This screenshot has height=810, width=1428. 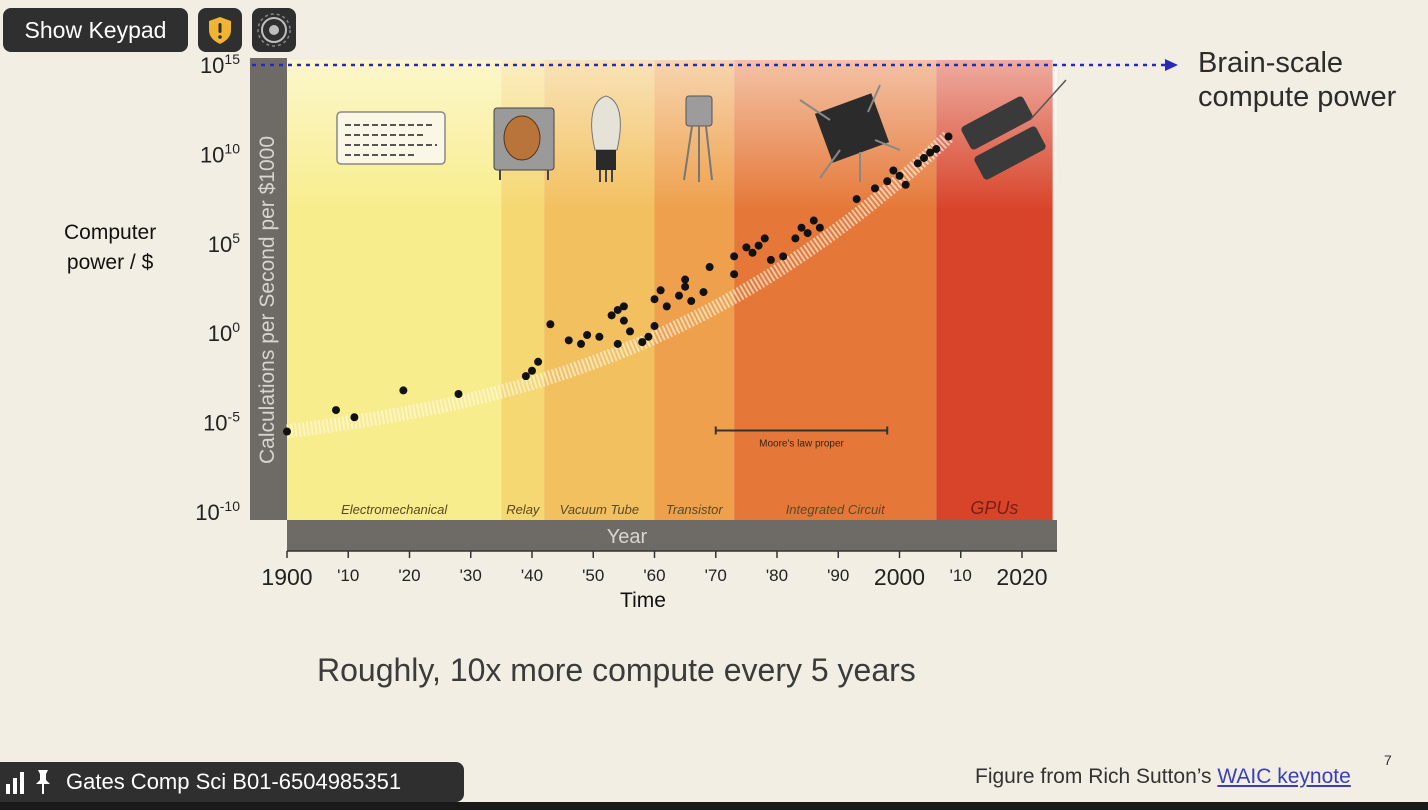 I want to click on signal-bars-icon, so click(x=15, y=783).